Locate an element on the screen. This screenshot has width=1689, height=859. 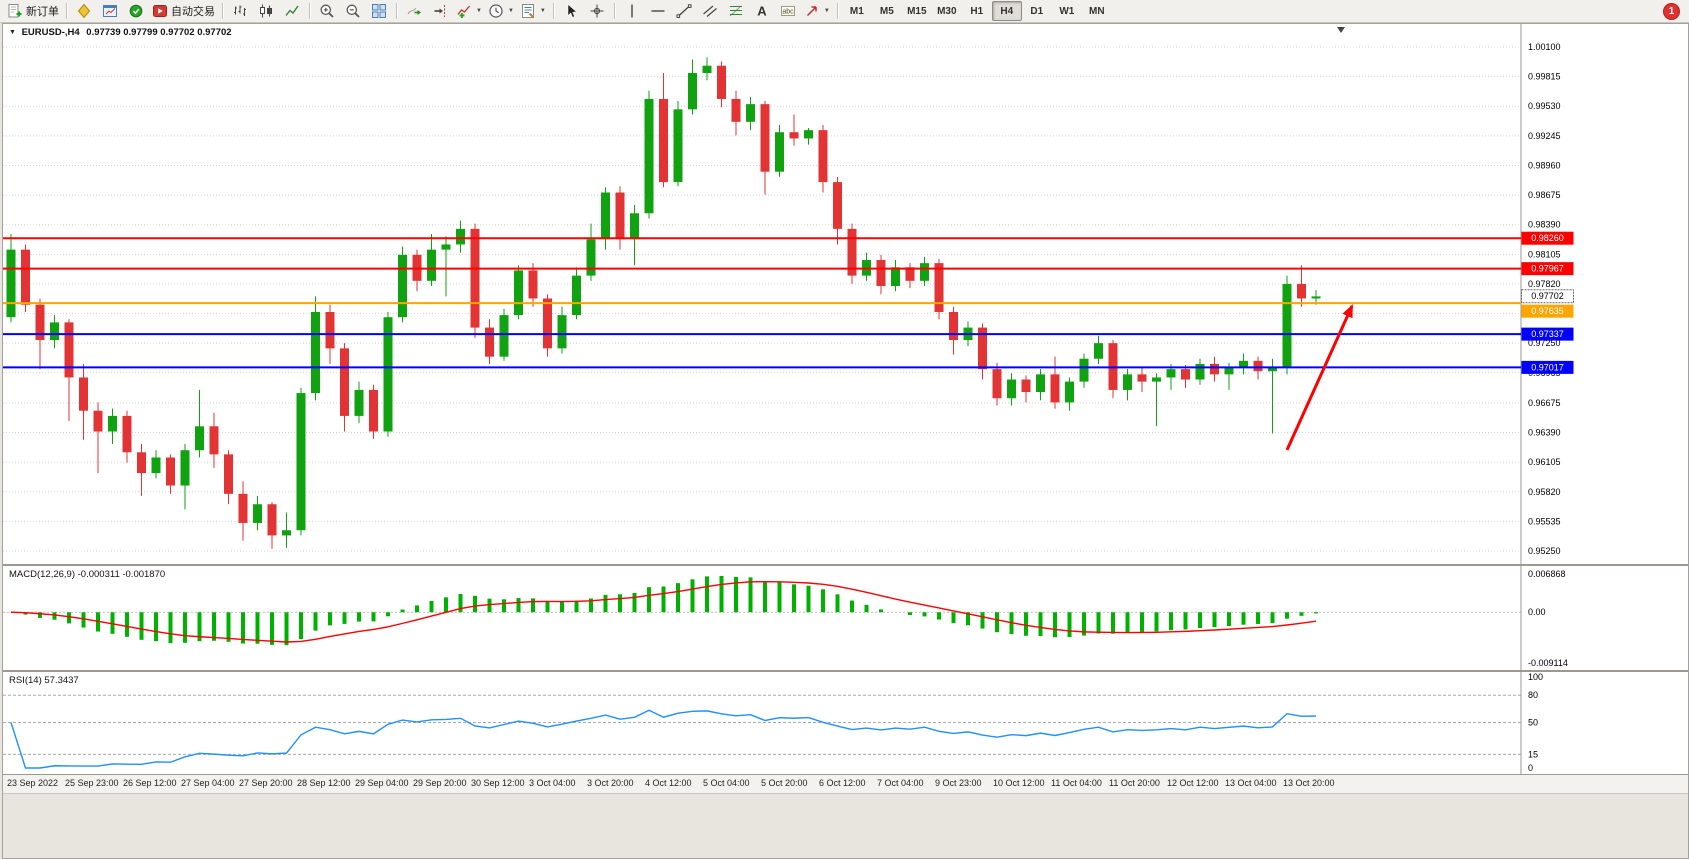
auto-scroll-icon is located at coordinates (414, 11).